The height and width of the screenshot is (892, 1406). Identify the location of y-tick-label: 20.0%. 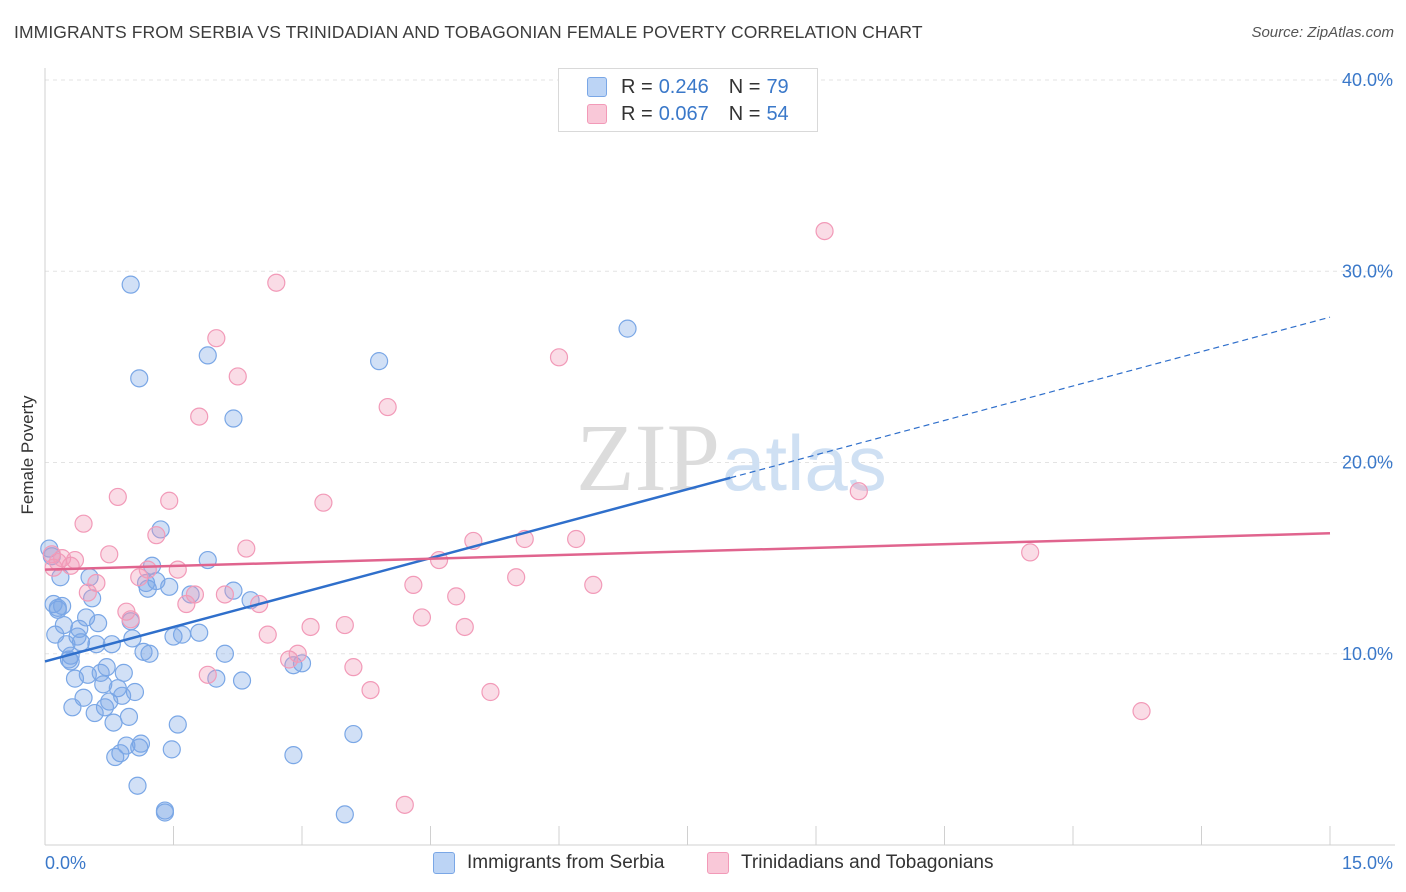
(1367, 463).